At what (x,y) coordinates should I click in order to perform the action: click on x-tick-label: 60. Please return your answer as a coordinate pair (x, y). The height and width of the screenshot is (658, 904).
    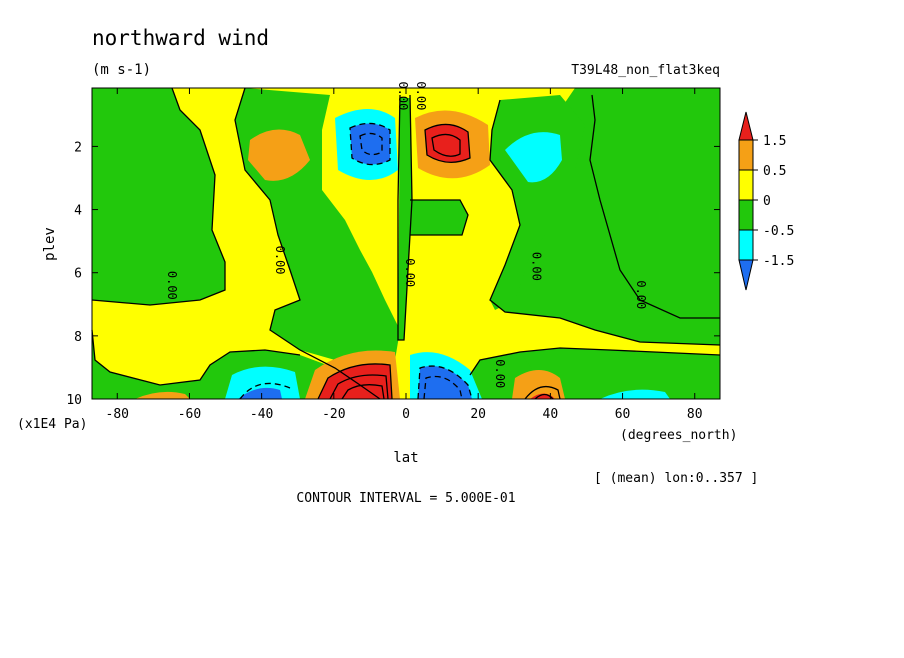
    Looking at the image, I should click on (623, 414).